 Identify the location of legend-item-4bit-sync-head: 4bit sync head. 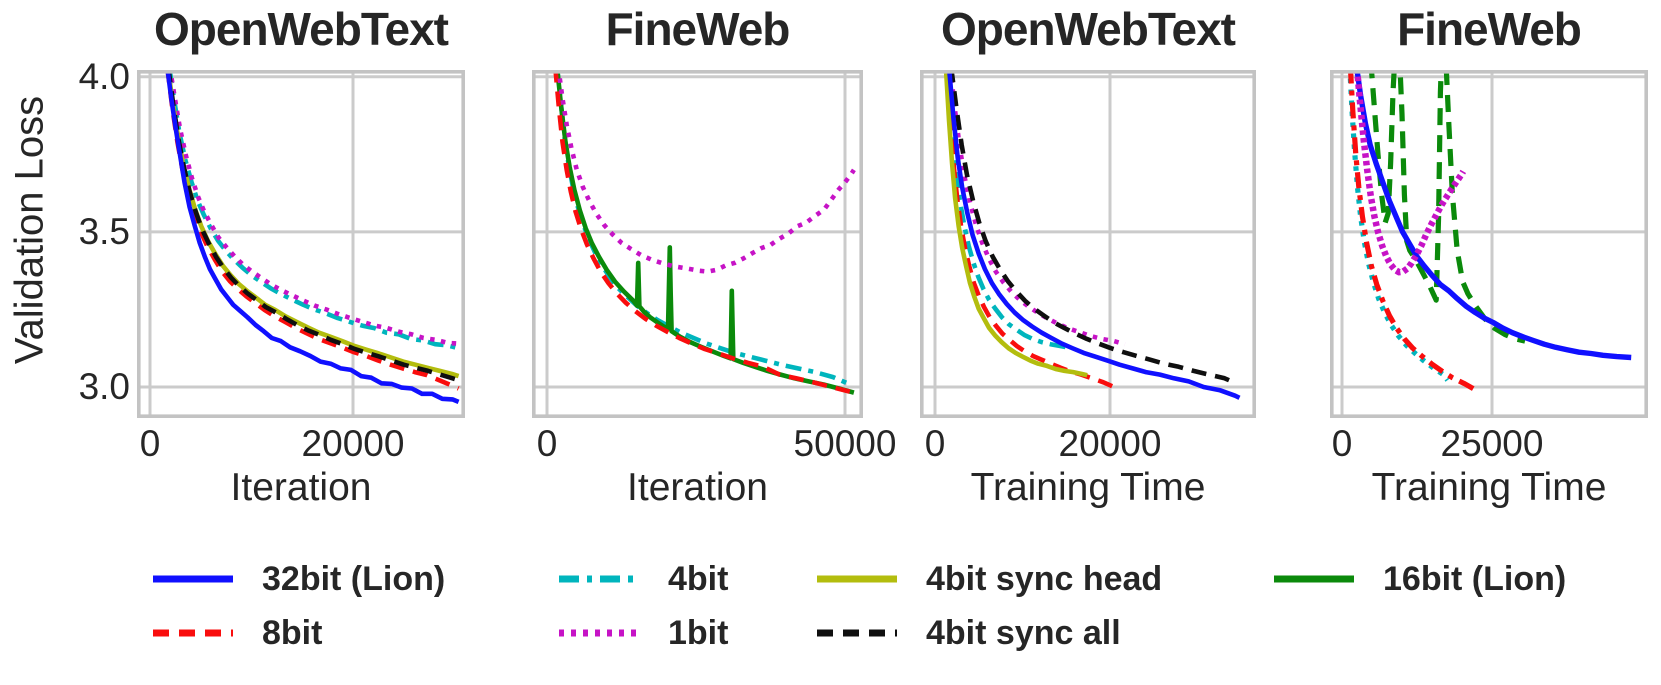
(988, 579).